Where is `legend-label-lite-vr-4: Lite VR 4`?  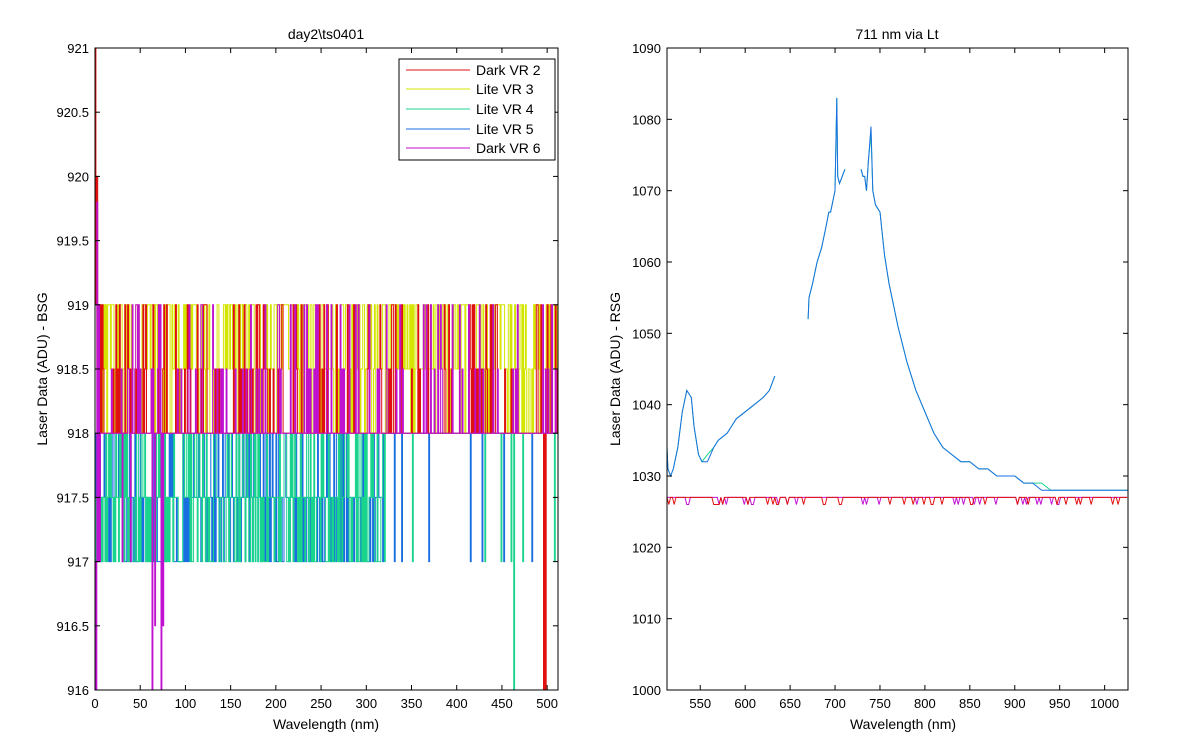 legend-label-lite-vr-4: Lite VR 4 is located at coordinates (505, 109).